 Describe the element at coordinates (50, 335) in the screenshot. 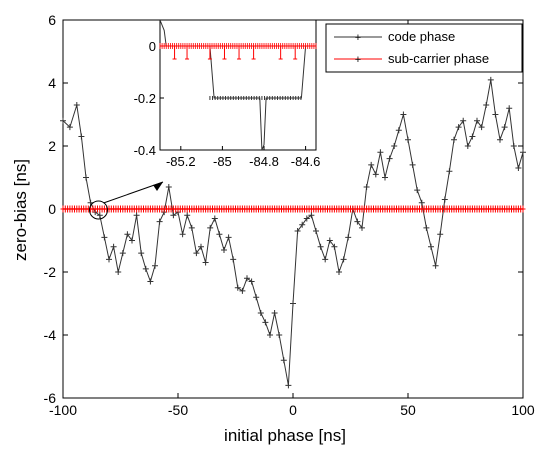

I see `y-tick-label: -4` at that location.